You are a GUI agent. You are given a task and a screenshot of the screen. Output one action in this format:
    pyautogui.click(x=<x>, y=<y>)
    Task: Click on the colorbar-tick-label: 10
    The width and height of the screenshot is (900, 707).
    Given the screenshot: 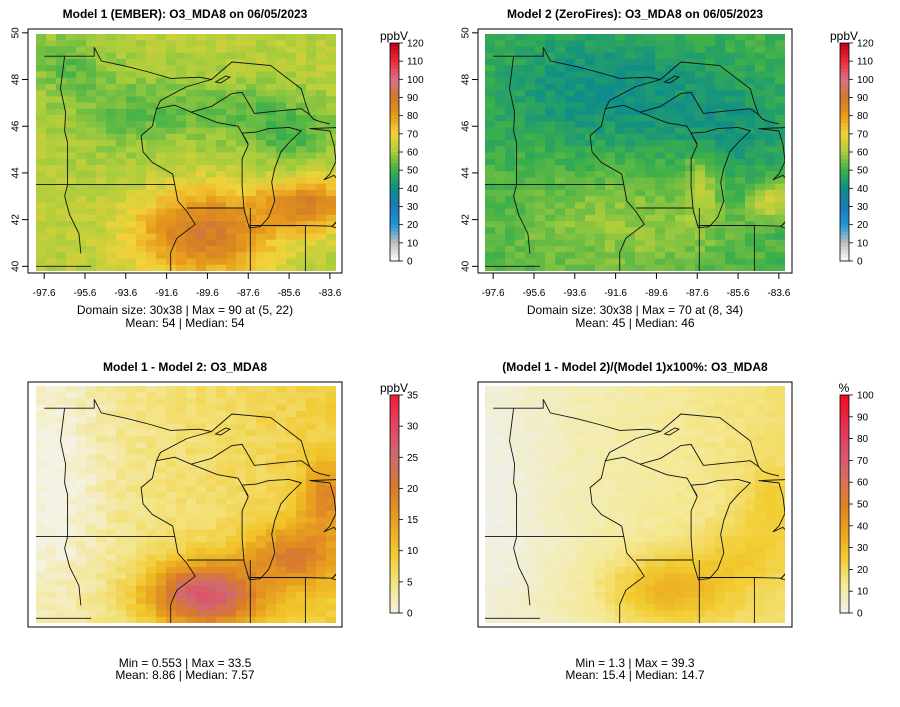 What is the action you would take?
    pyautogui.click(x=413, y=243)
    